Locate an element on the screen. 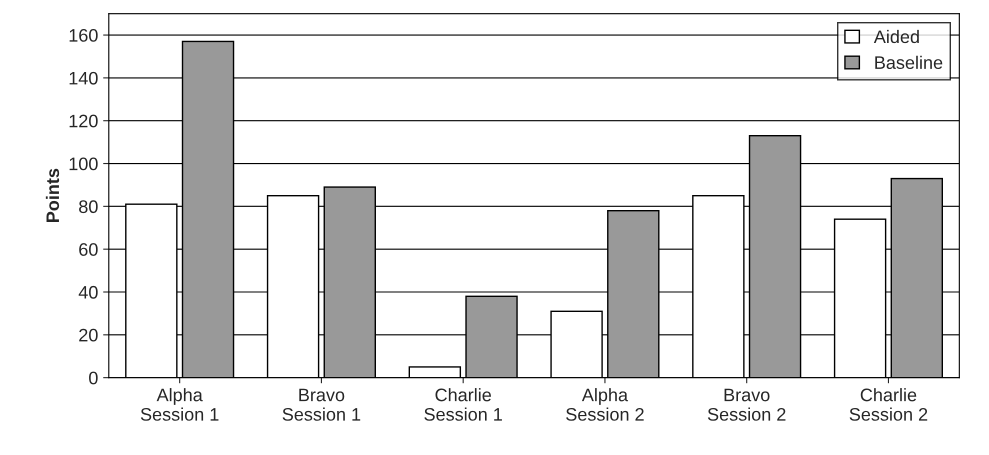 The height and width of the screenshot is (455, 989). legend-label: Aided is located at coordinates (896, 37).